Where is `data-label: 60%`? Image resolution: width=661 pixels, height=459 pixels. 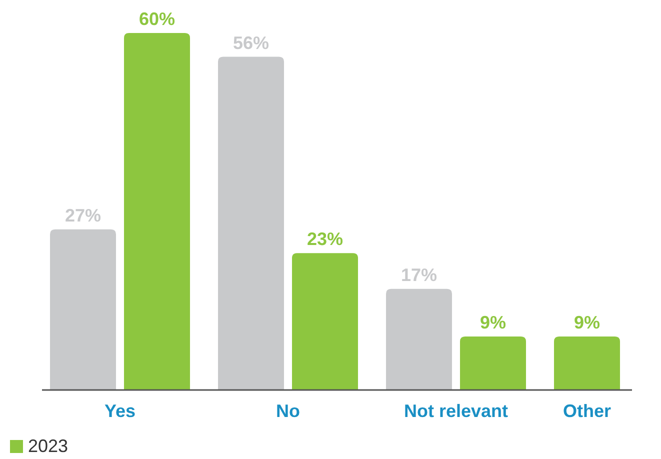
data-label: 60% is located at coordinates (157, 19).